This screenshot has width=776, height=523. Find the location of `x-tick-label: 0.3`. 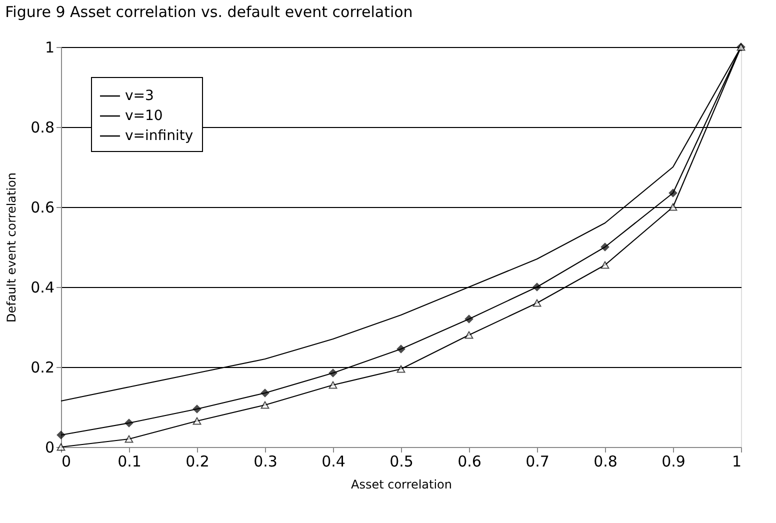

x-tick-label: 0.3 is located at coordinates (266, 461).